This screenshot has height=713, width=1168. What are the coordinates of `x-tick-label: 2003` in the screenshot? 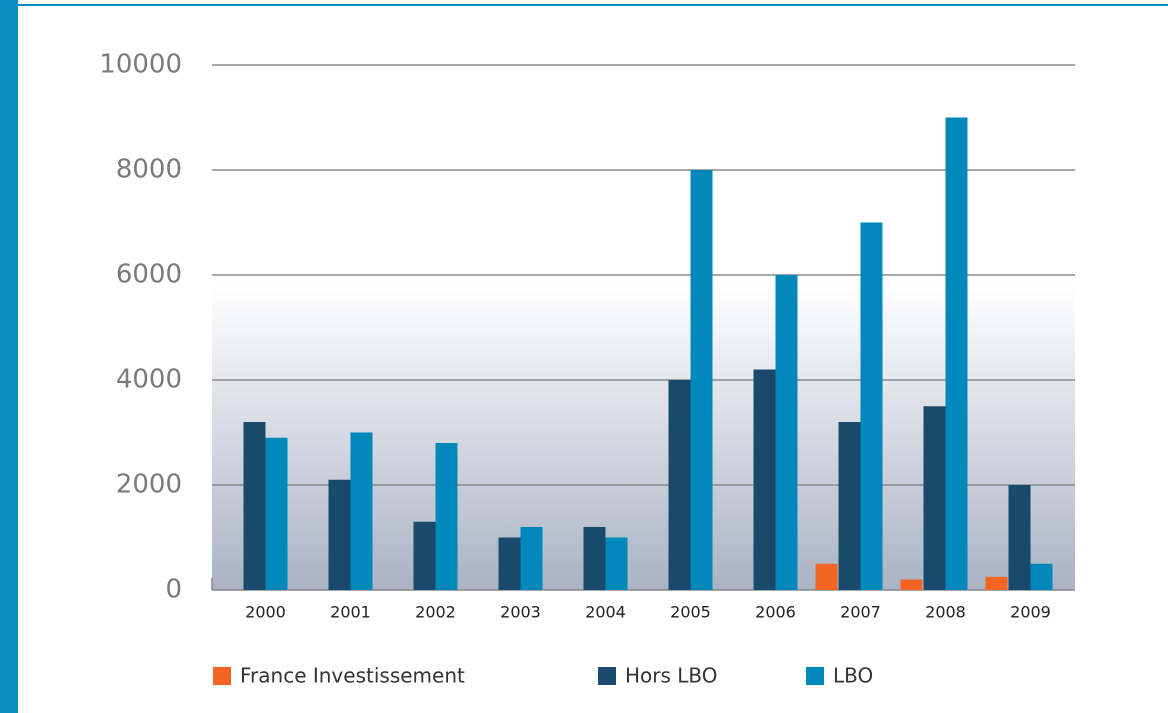 It's located at (520, 612).